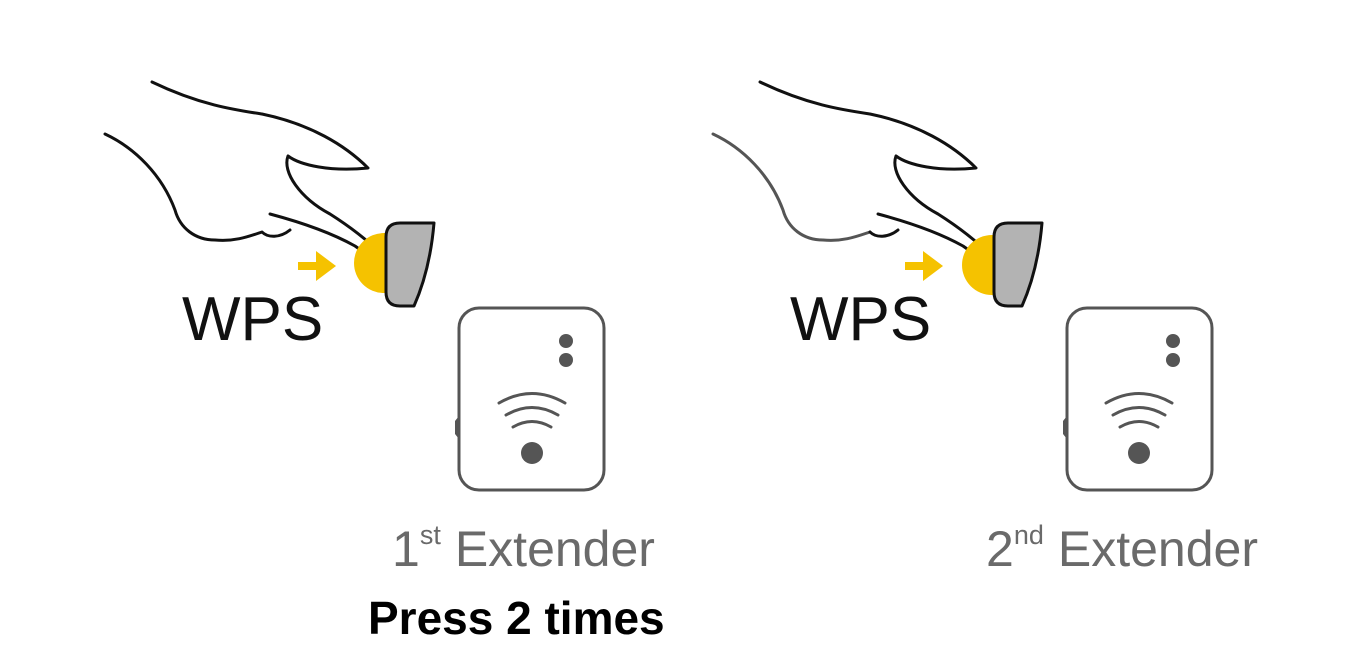 The width and height of the screenshot is (1356, 660). What do you see at coordinates (516, 618) in the screenshot?
I see `instruction-text: Press 2 times` at bounding box center [516, 618].